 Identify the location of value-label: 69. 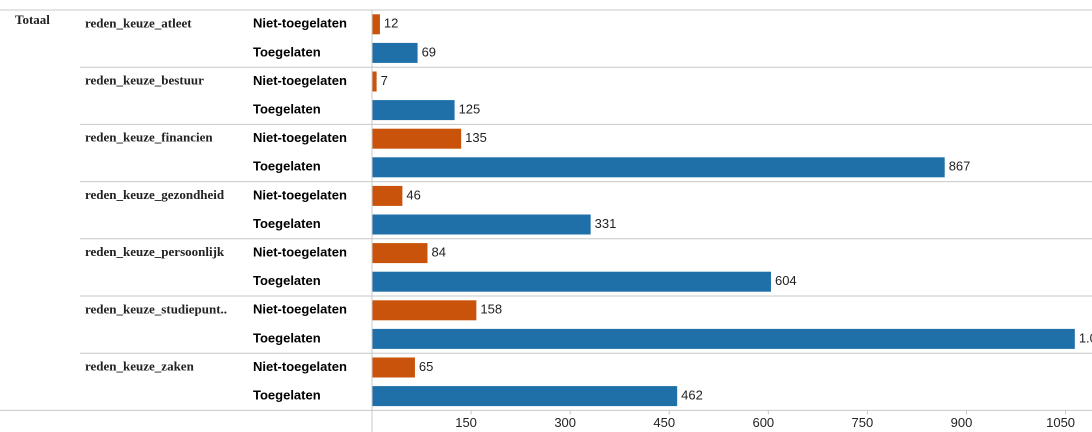
(429, 51).